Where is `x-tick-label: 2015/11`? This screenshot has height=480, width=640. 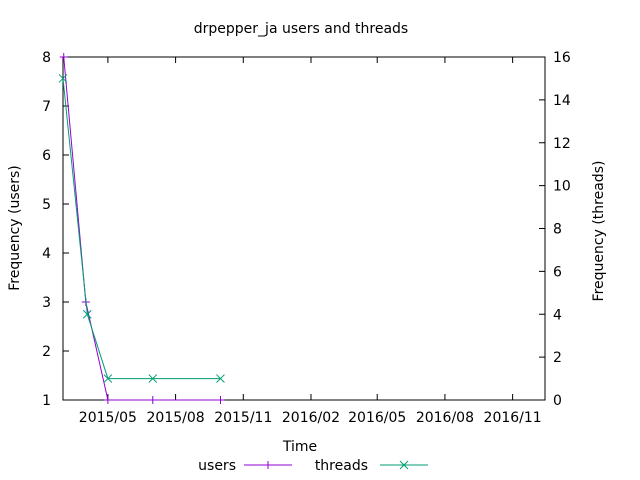
x-tick-label: 2015/11 is located at coordinates (243, 418).